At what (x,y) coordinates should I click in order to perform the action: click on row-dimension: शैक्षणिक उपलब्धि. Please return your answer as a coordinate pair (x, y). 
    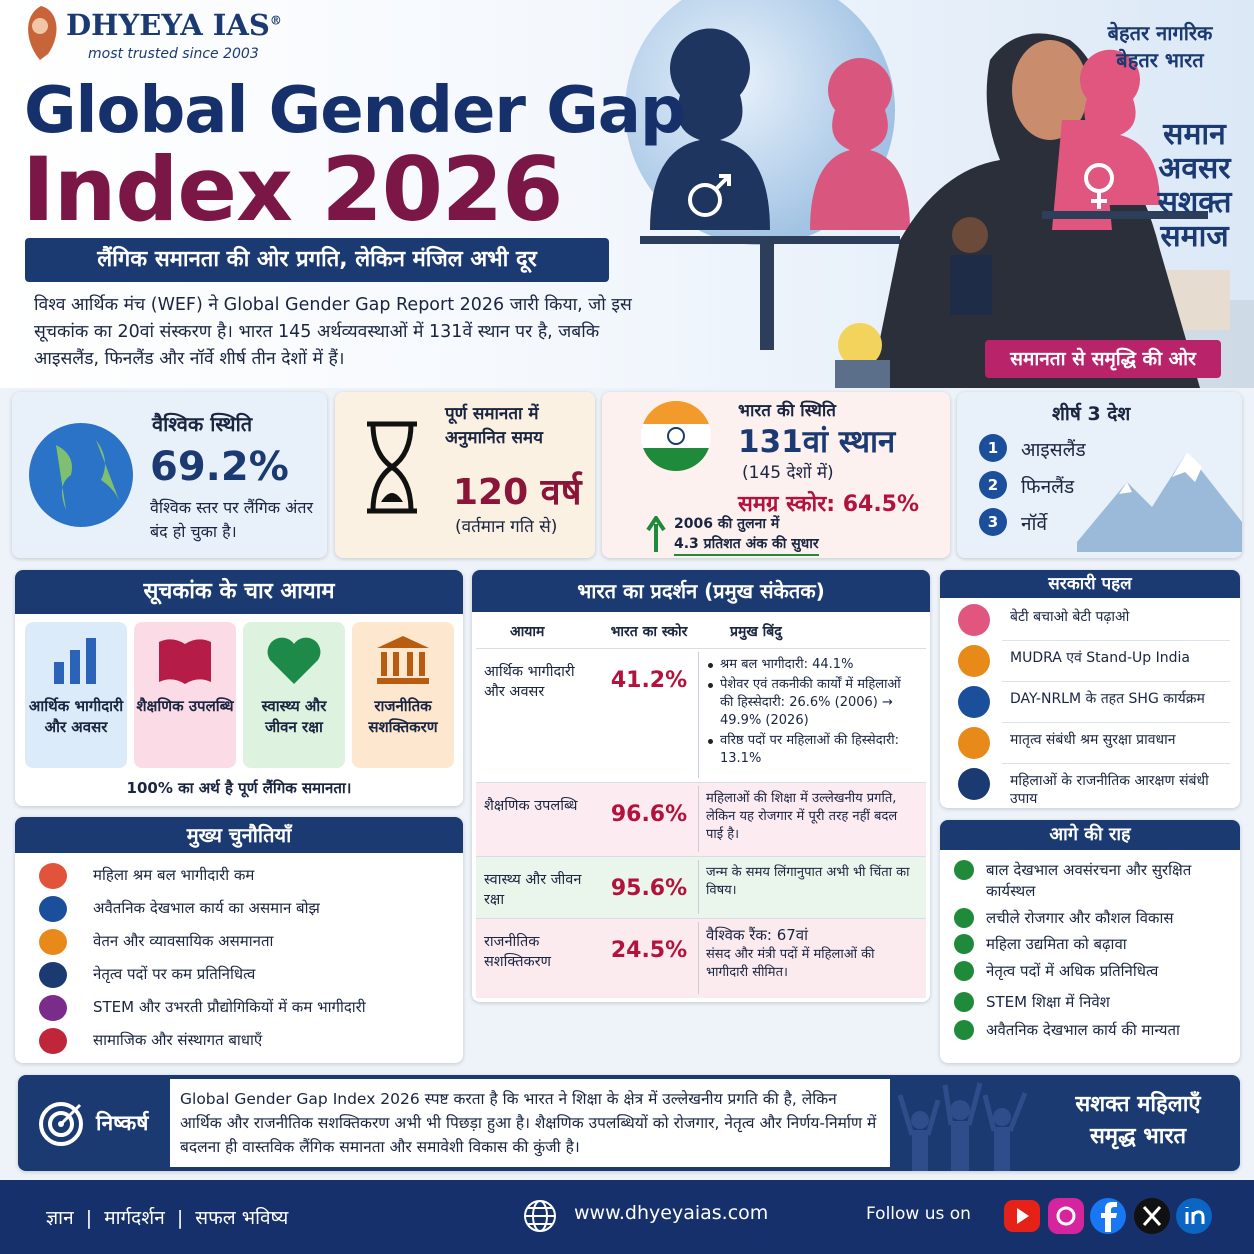
    Looking at the image, I should click on (531, 806).